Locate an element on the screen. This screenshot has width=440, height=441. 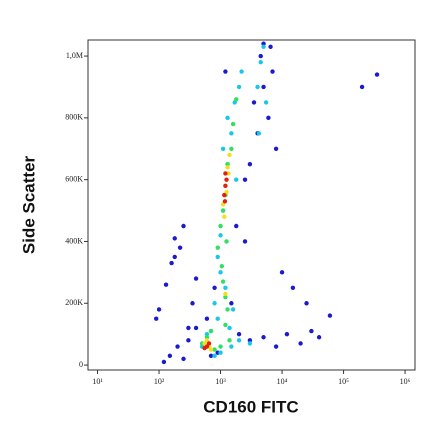
y-tick-label: 800K is located at coordinates (74, 117).